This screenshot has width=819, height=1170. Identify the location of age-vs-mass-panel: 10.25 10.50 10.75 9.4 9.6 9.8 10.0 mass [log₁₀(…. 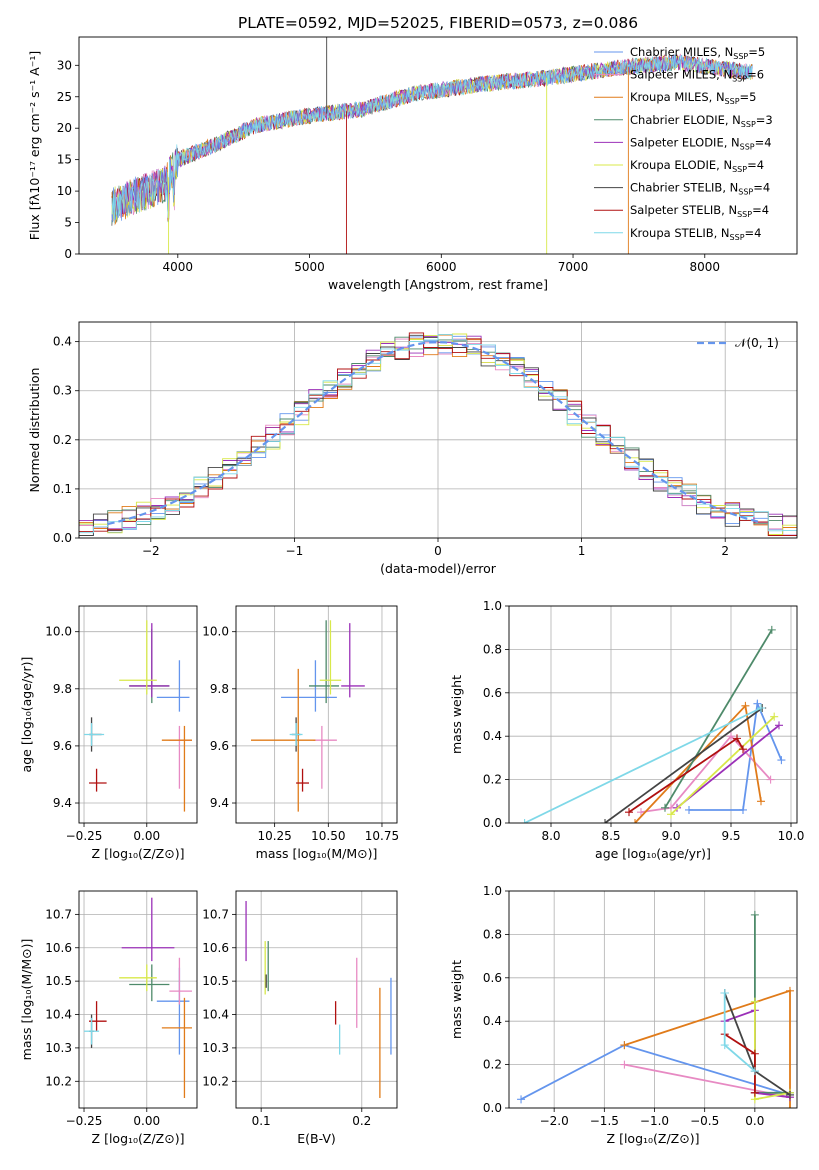
(300, 733).